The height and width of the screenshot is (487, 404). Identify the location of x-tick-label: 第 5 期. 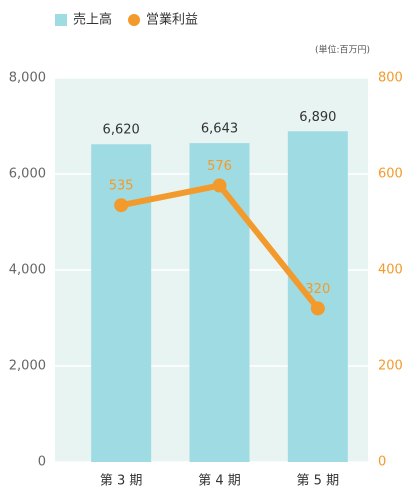
(318, 480).